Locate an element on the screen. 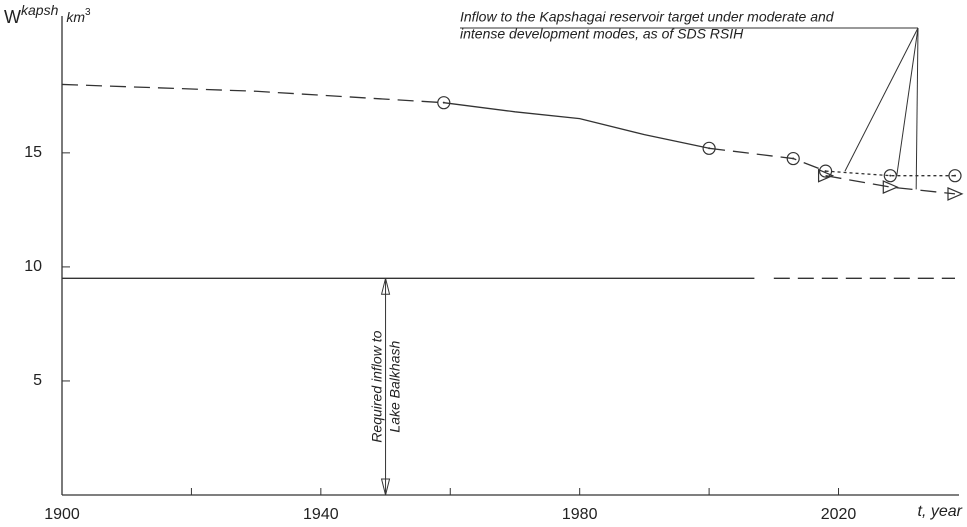  x-label: t, year is located at coordinates (940, 511).